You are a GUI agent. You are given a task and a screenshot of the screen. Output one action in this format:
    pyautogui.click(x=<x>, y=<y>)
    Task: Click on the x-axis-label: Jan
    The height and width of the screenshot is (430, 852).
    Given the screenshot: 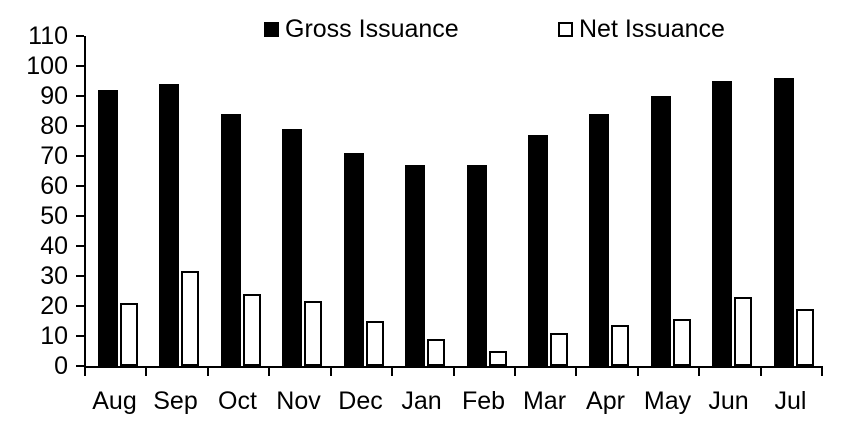 What is the action you would take?
    pyautogui.click(x=421, y=401)
    